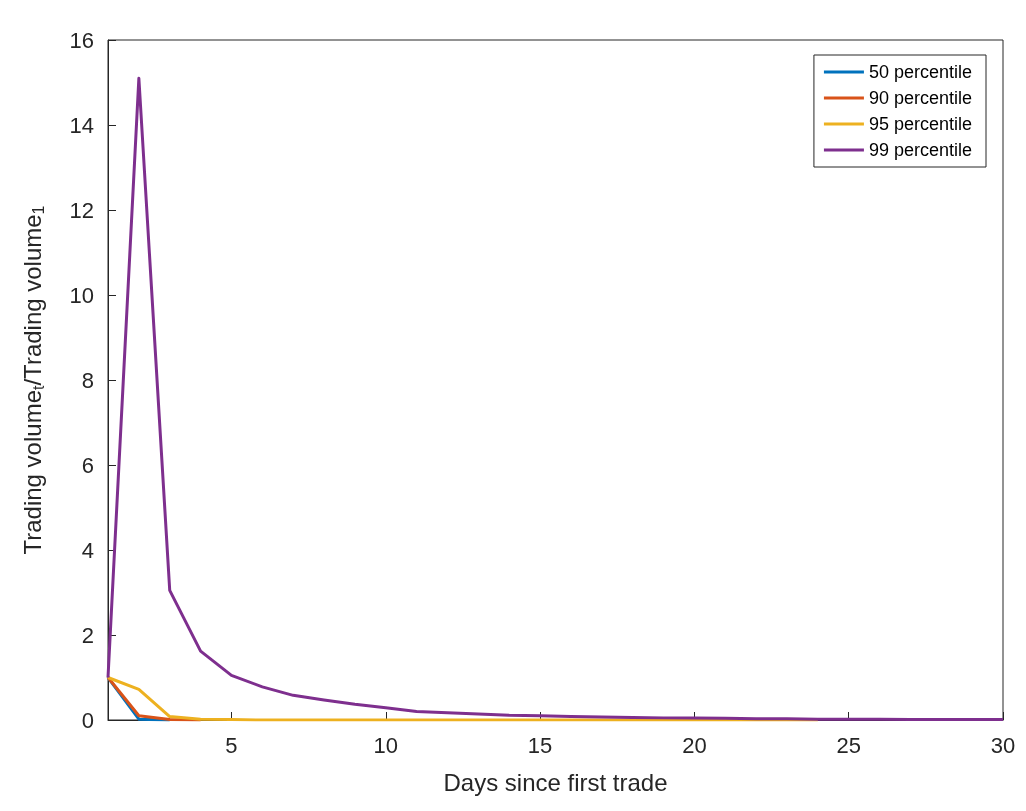 The width and height of the screenshot is (1026, 811). What do you see at coordinates (848, 745) in the screenshot?
I see `x-tick-label: 25` at bounding box center [848, 745].